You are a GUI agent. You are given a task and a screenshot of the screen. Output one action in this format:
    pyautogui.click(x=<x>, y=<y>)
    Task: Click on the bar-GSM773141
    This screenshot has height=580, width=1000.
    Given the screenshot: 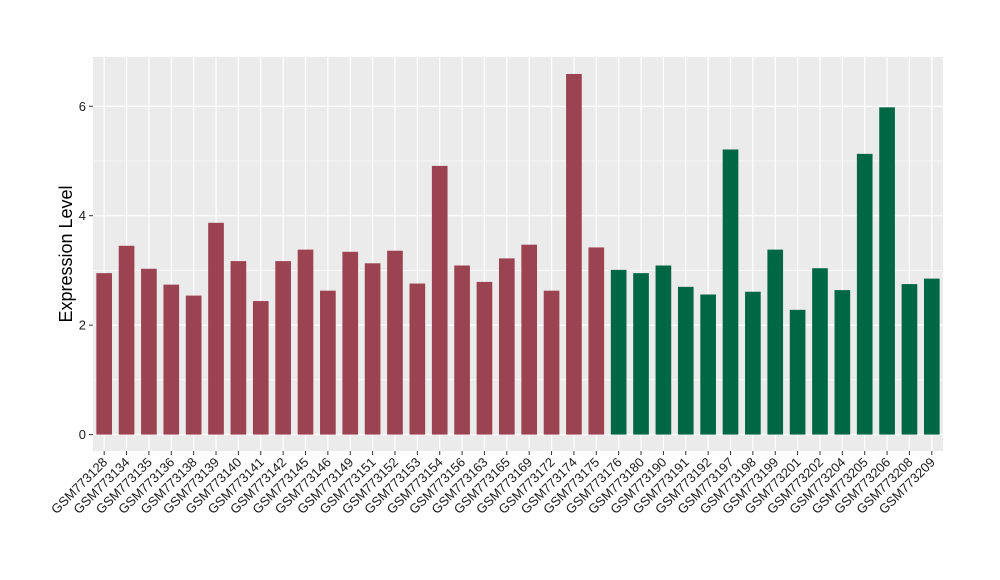 What is the action you would take?
    pyautogui.click(x=260, y=368)
    